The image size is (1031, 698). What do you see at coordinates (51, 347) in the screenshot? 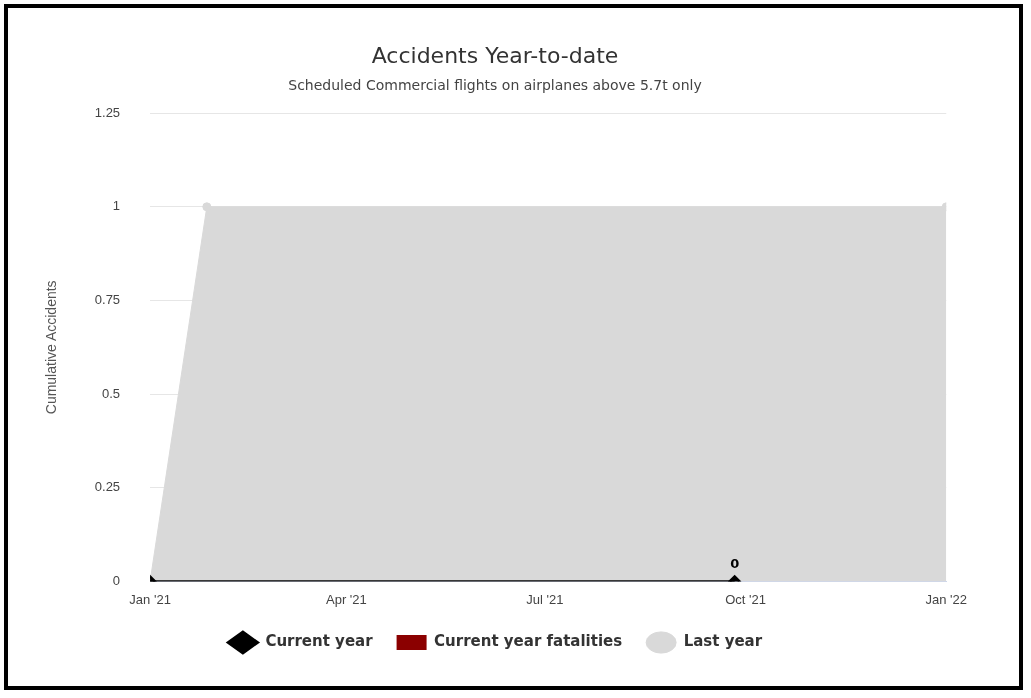
I see `y-axis-title: Cumulative Accidents` at bounding box center [51, 347].